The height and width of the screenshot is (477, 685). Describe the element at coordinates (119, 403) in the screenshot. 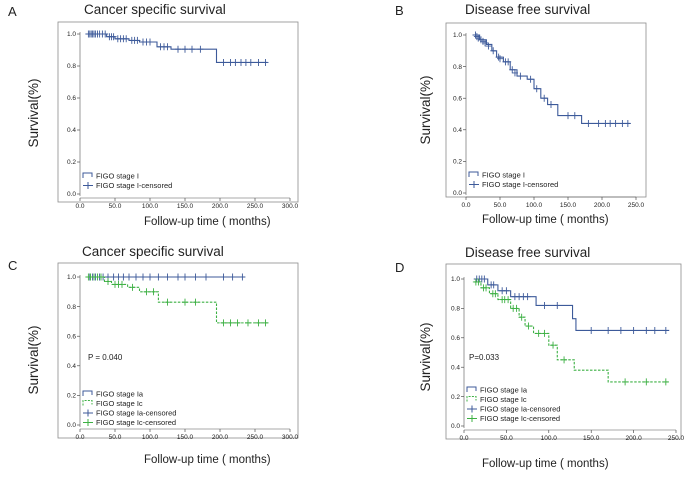

I see `legend-entry: FIGO stage Ic` at that location.